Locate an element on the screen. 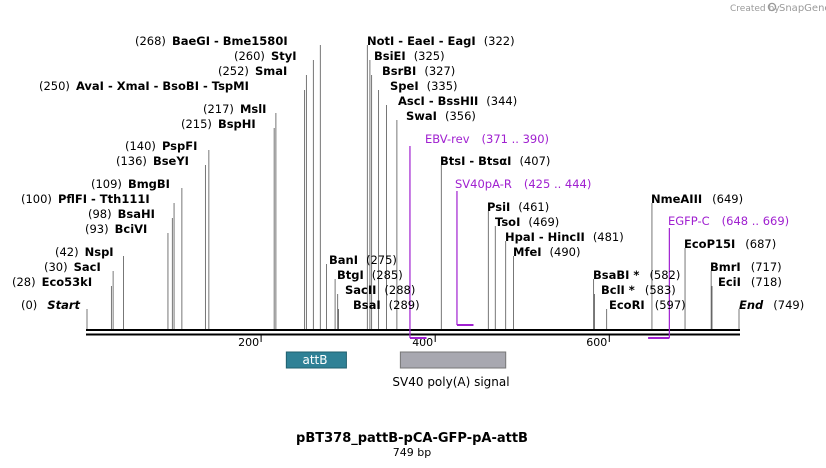 The image size is (826, 468). svg-text:(252)SmaI: (252) SmaI is located at coordinates (252, 71).